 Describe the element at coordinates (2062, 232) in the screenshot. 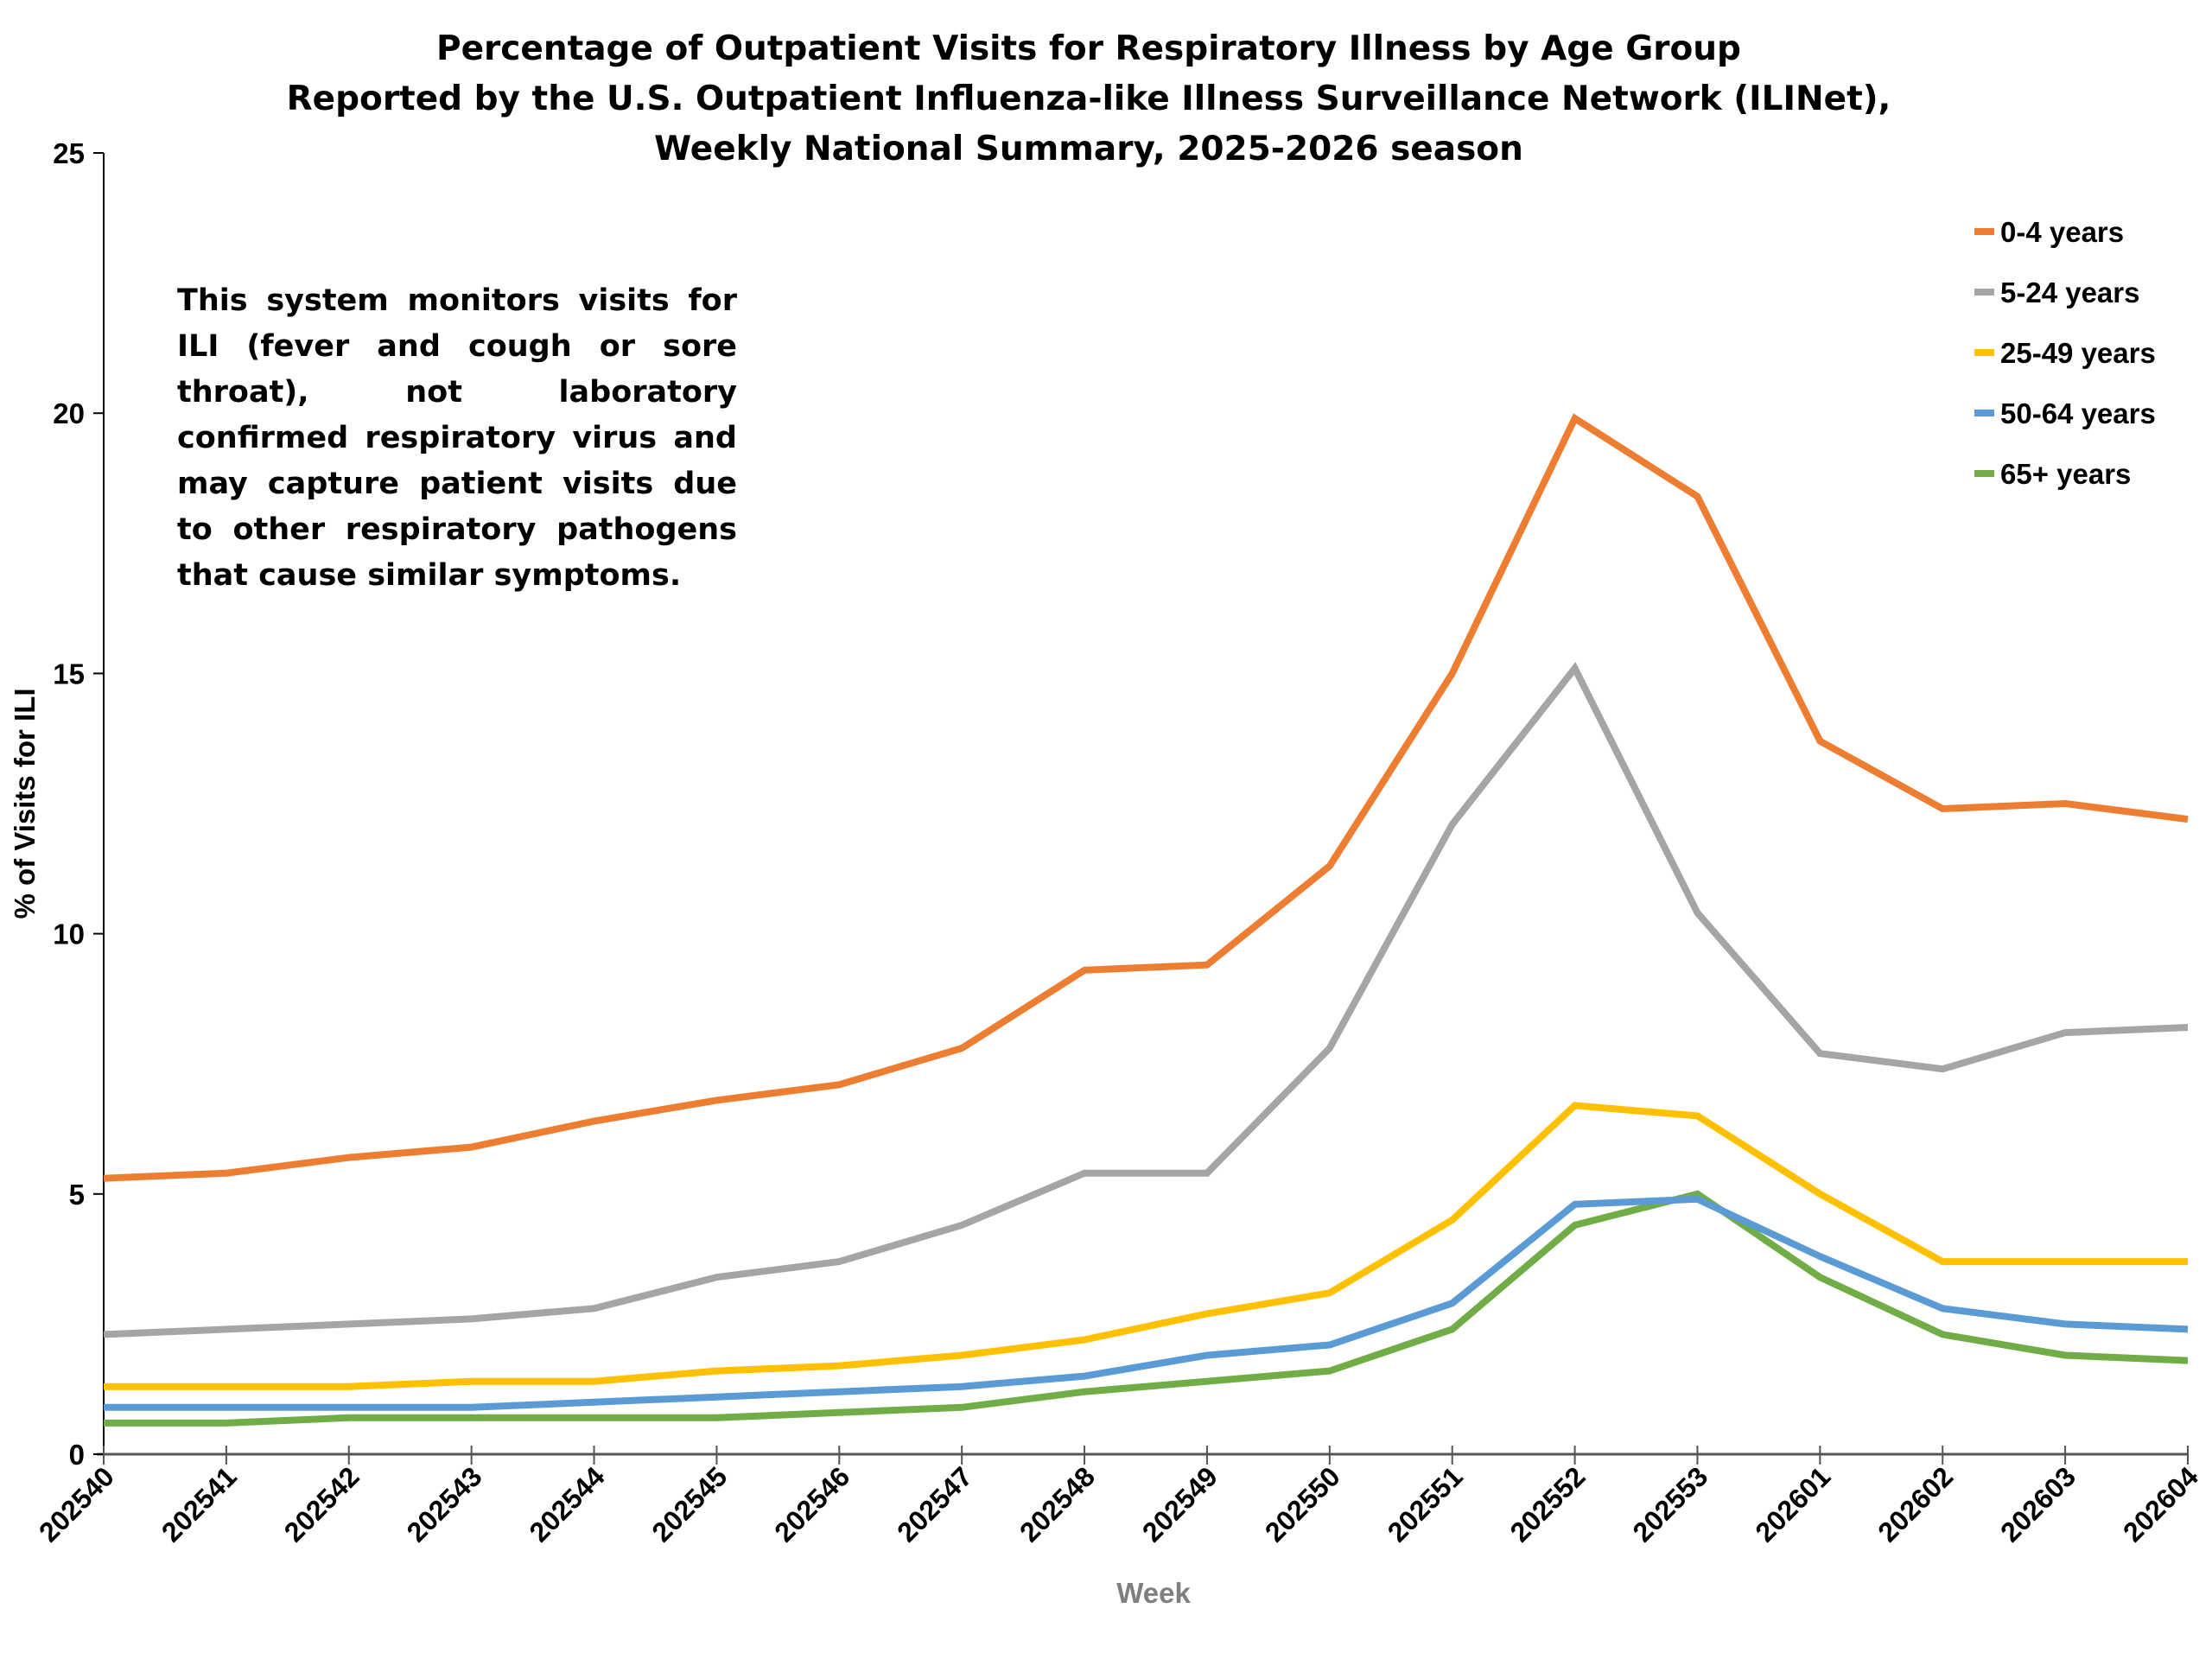

I see `legend-label: 0-4 years` at that location.